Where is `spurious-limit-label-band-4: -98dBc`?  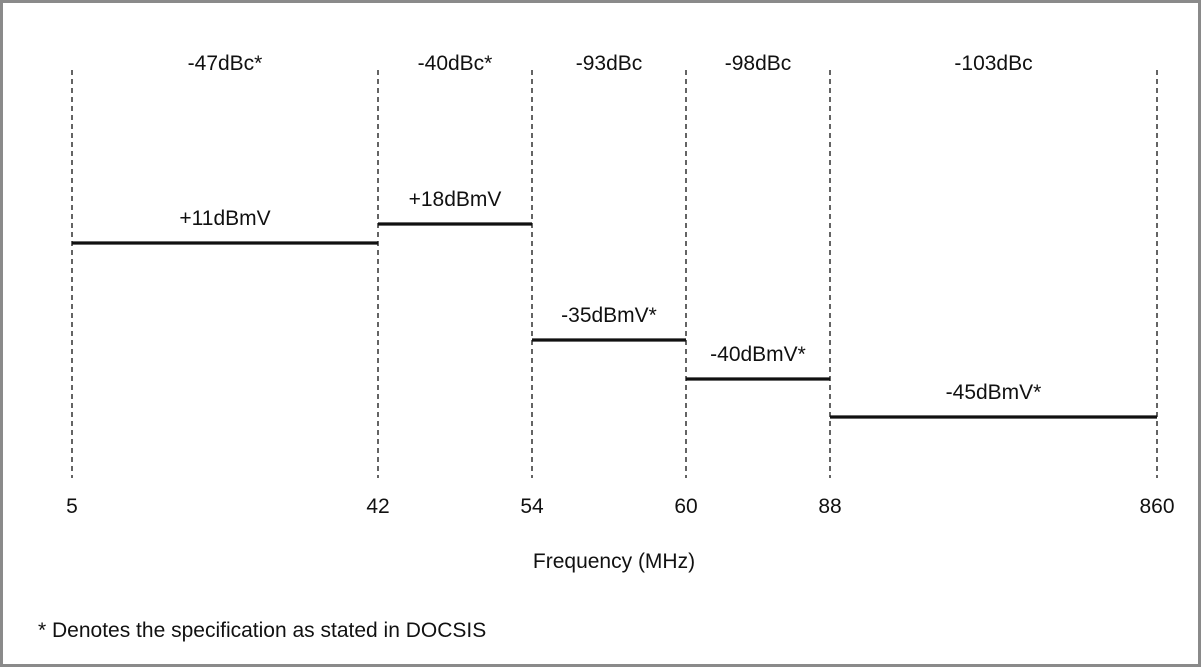 spurious-limit-label-band-4: -98dBc is located at coordinates (758, 63).